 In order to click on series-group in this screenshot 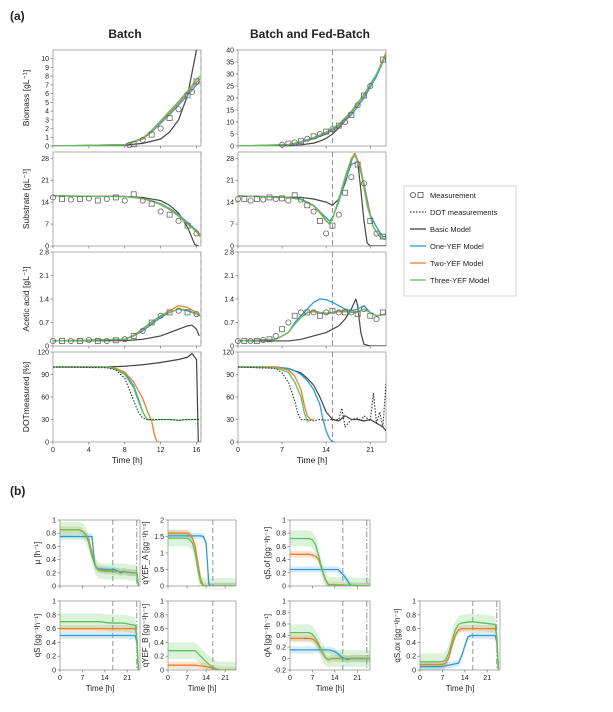, I will do `click(330, 553)`.